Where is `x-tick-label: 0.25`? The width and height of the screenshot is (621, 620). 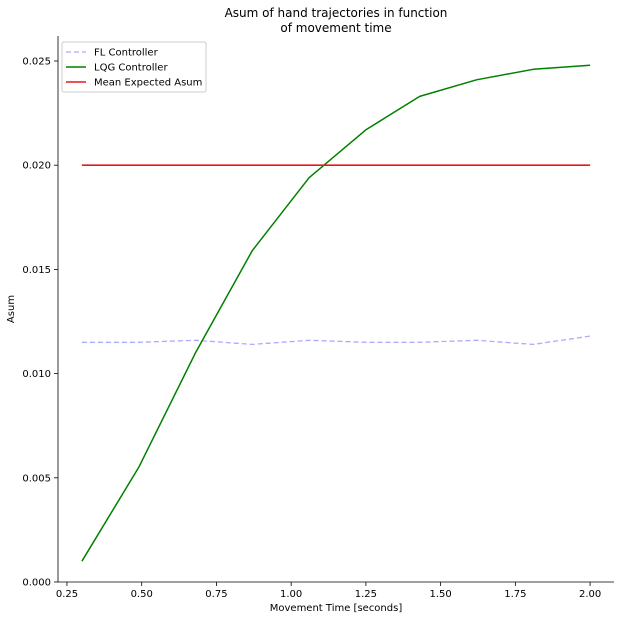
x-tick-label: 0.25 is located at coordinates (67, 594).